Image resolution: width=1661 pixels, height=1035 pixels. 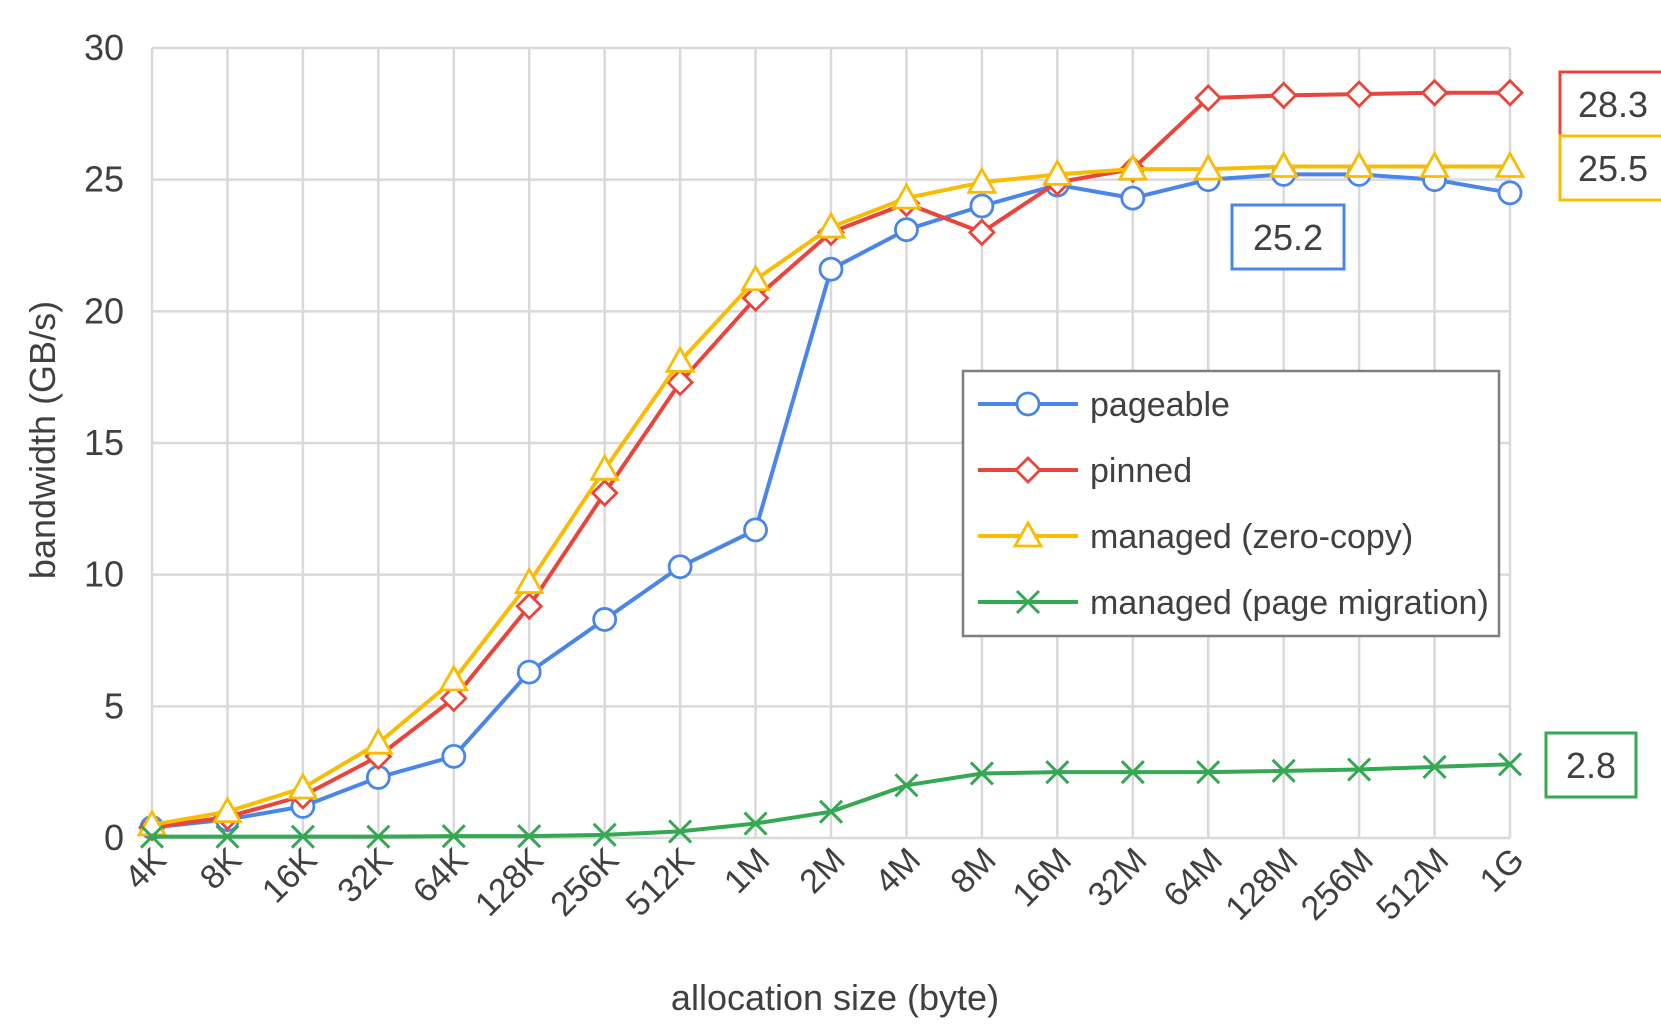 I want to click on x-tick-label: 2M, so click(x=822, y=871).